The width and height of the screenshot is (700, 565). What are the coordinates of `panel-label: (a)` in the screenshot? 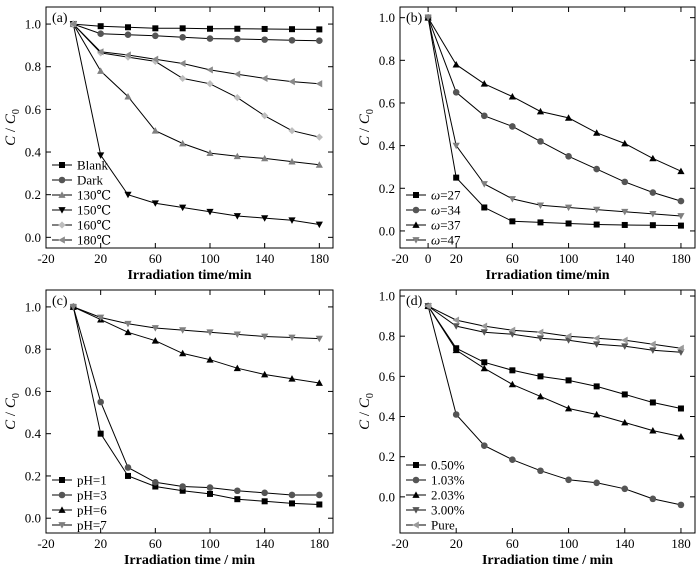 It's located at (60, 18).